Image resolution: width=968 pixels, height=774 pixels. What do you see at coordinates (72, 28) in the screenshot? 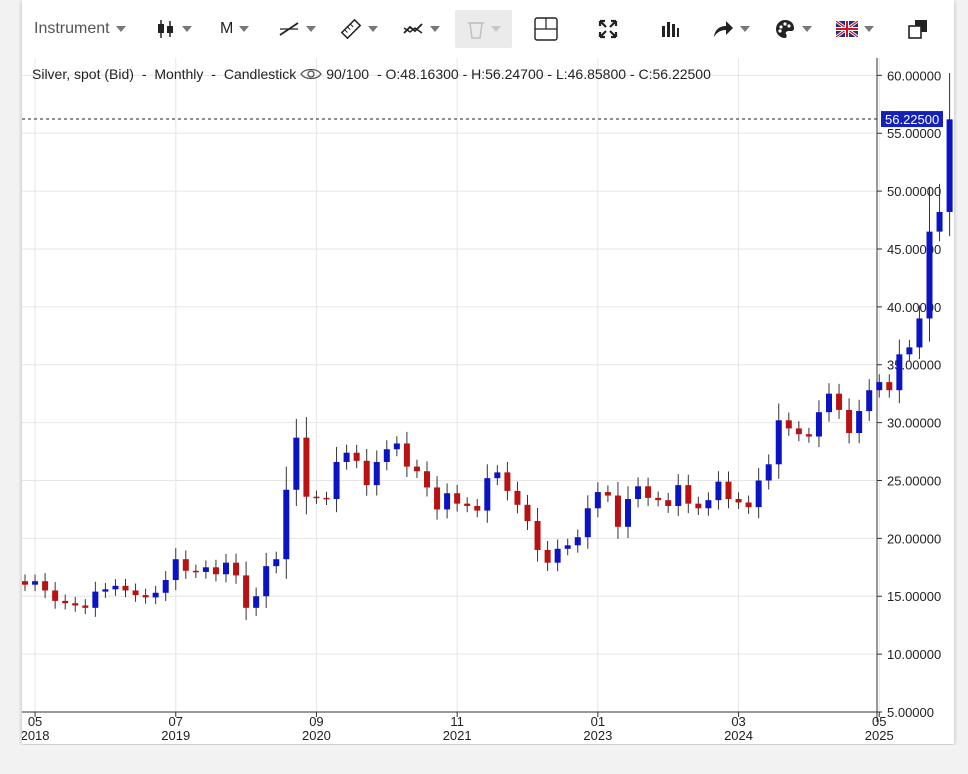
I see `instrument-label: Instrument` at bounding box center [72, 28].